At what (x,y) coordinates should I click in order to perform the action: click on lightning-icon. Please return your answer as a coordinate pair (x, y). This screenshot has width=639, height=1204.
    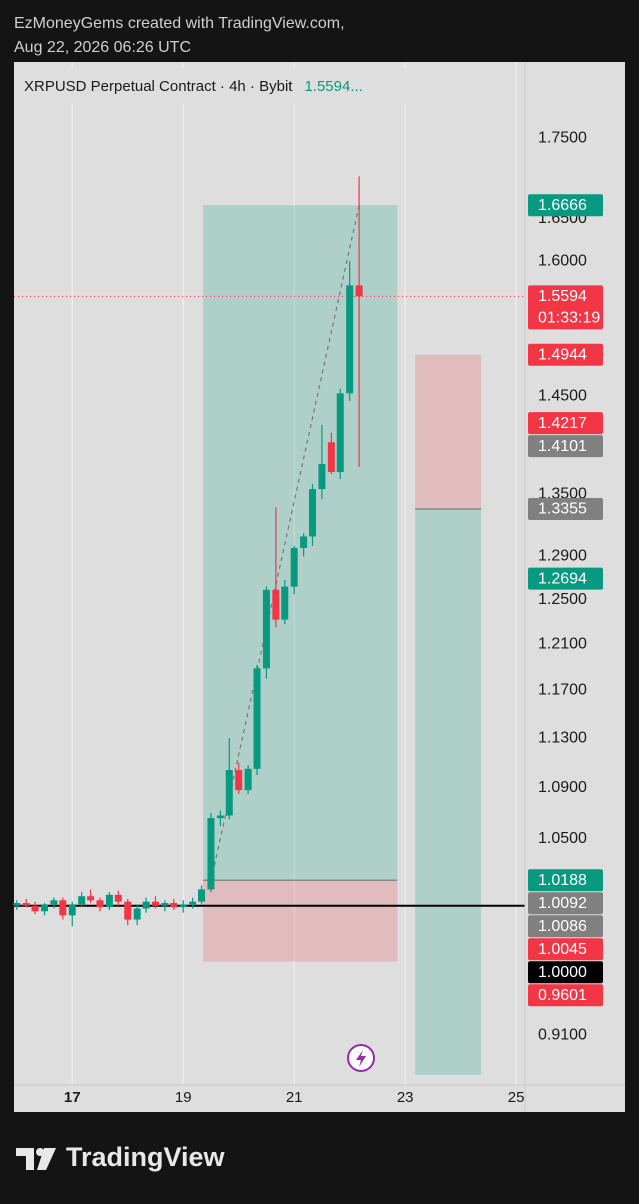
    Looking at the image, I should click on (361, 1058).